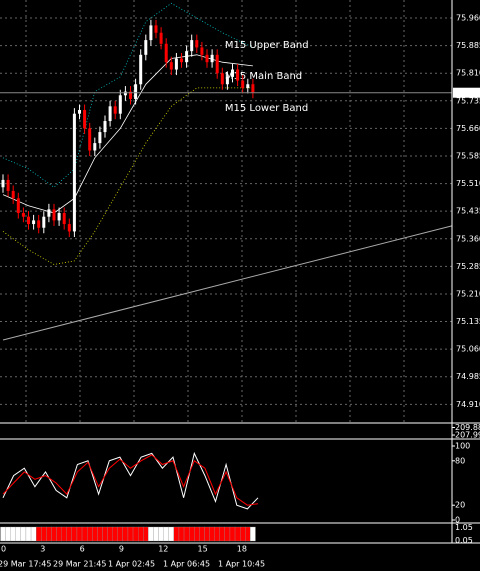 This screenshot has width=480, height=571. I want to click on y-tick-label: 75.735, so click(468, 100).